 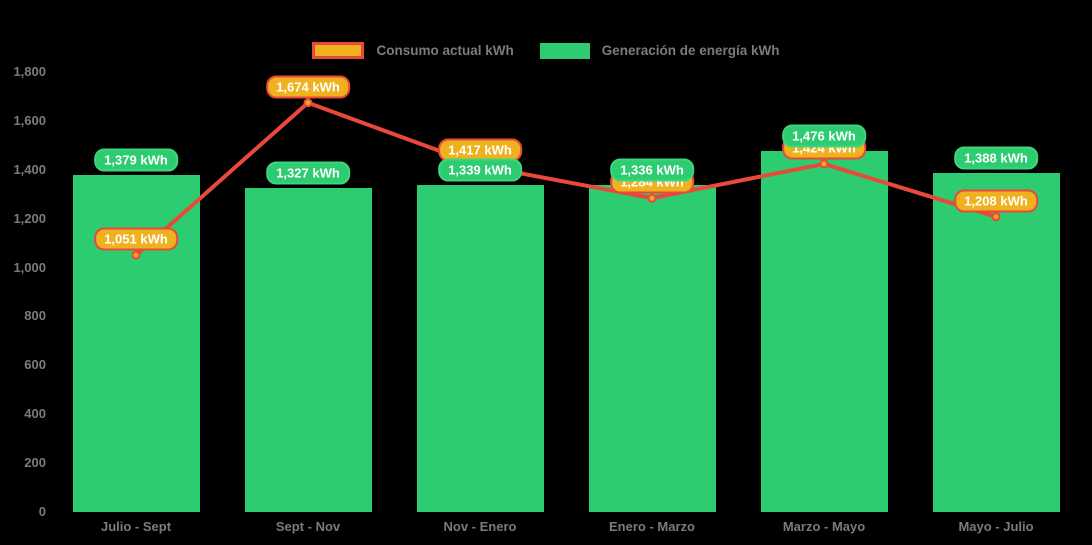 I want to click on y-axis-tick-label: 200, so click(x=35, y=463).